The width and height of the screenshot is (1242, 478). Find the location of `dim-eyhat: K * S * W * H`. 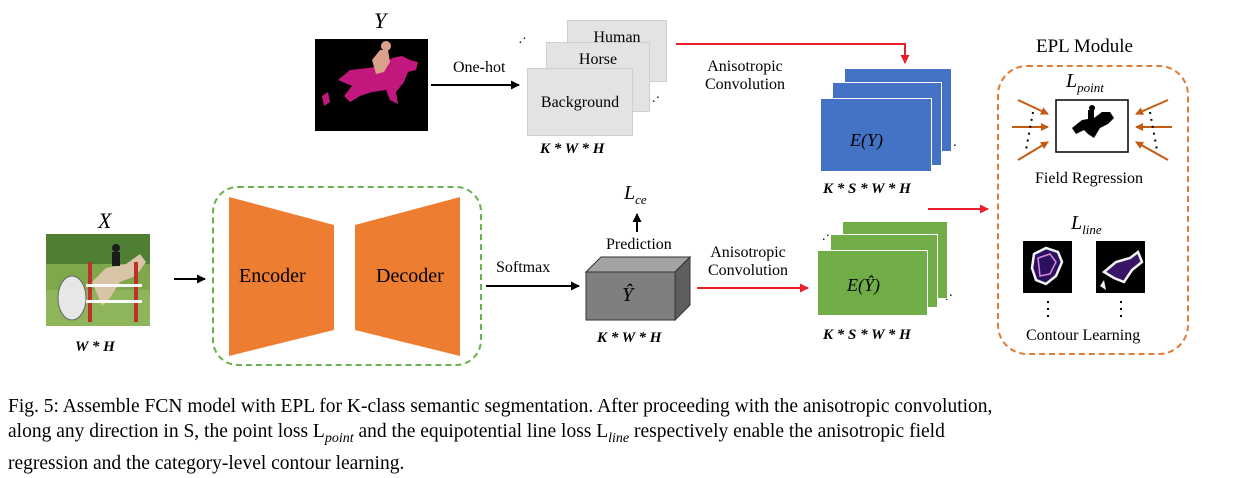

dim-eyhat: K * S * W * H is located at coordinates (867, 335).